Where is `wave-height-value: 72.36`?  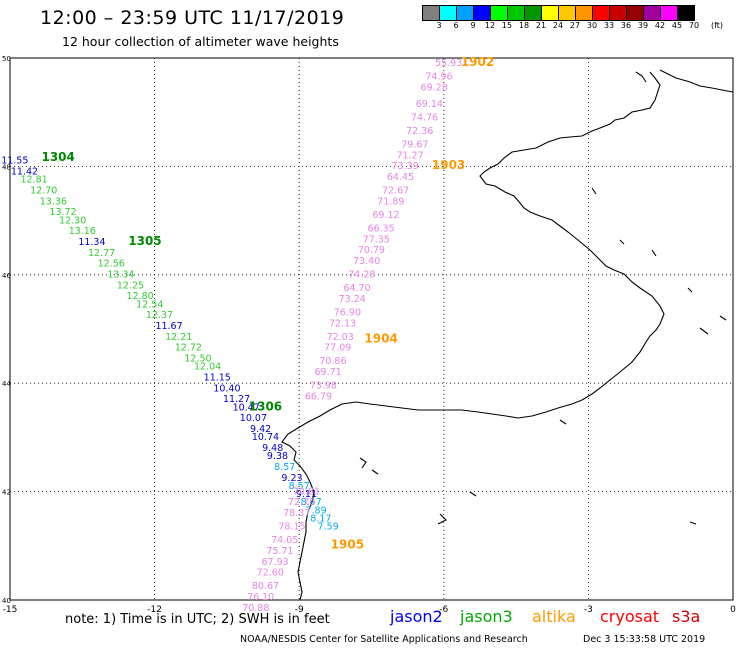
wave-height-value: 72.36 is located at coordinates (419, 131).